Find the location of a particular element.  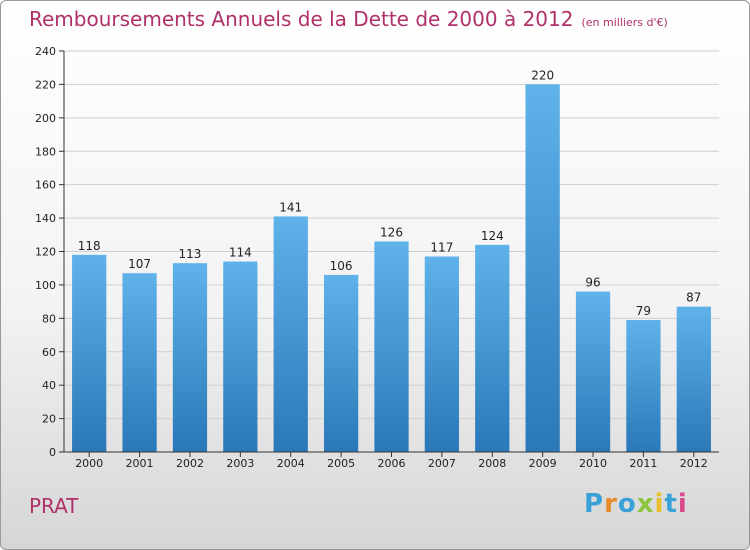

bar-2005 is located at coordinates (341, 363).